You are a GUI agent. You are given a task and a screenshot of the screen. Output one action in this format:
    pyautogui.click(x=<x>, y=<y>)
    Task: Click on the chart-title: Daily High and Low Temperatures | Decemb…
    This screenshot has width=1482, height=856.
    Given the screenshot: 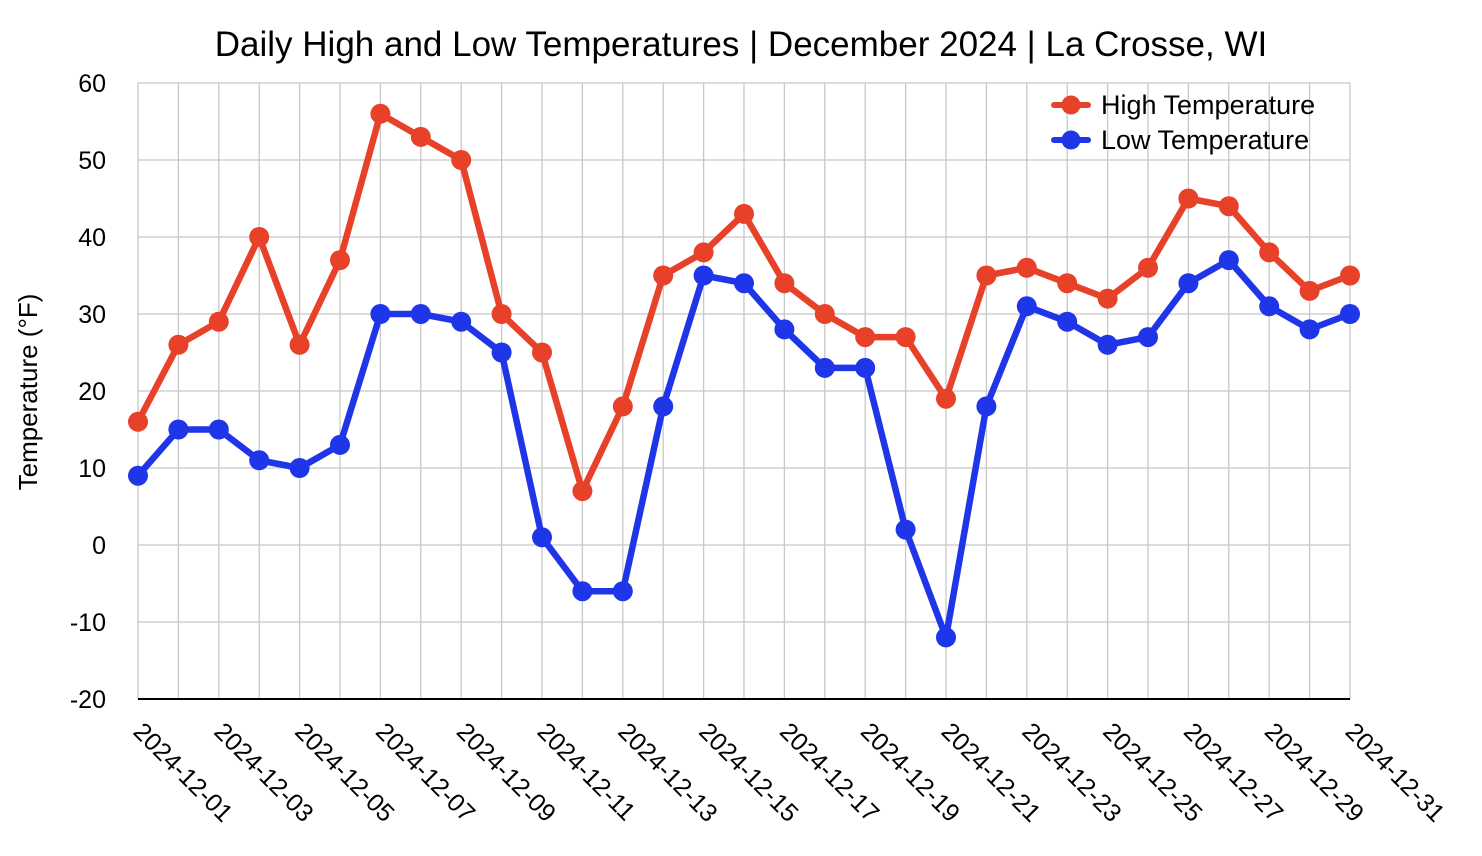 What is the action you would take?
    pyautogui.click(x=741, y=44)
    